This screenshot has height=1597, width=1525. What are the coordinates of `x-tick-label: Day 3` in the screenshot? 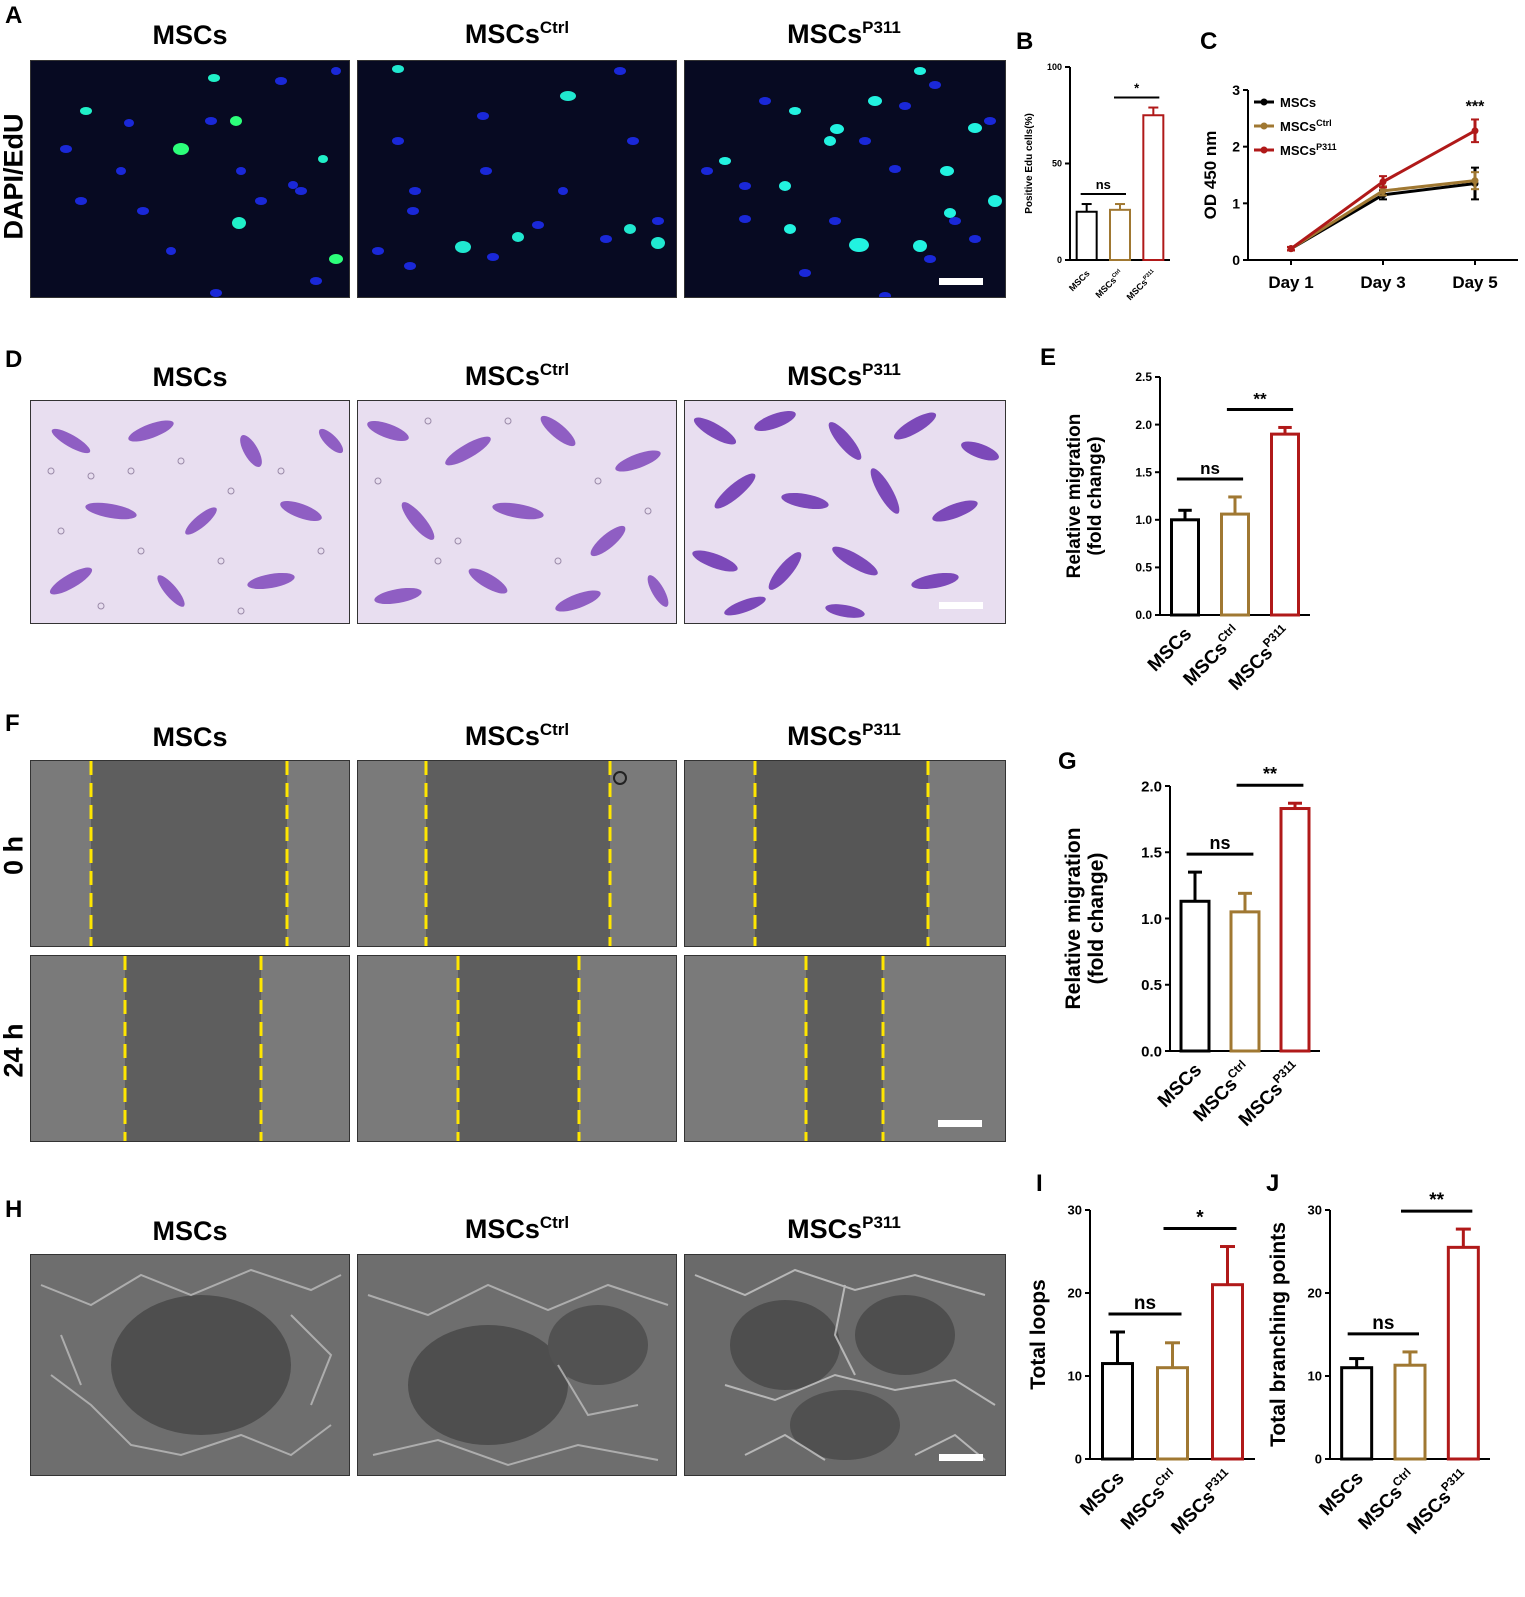 It's located at (1382, 282).